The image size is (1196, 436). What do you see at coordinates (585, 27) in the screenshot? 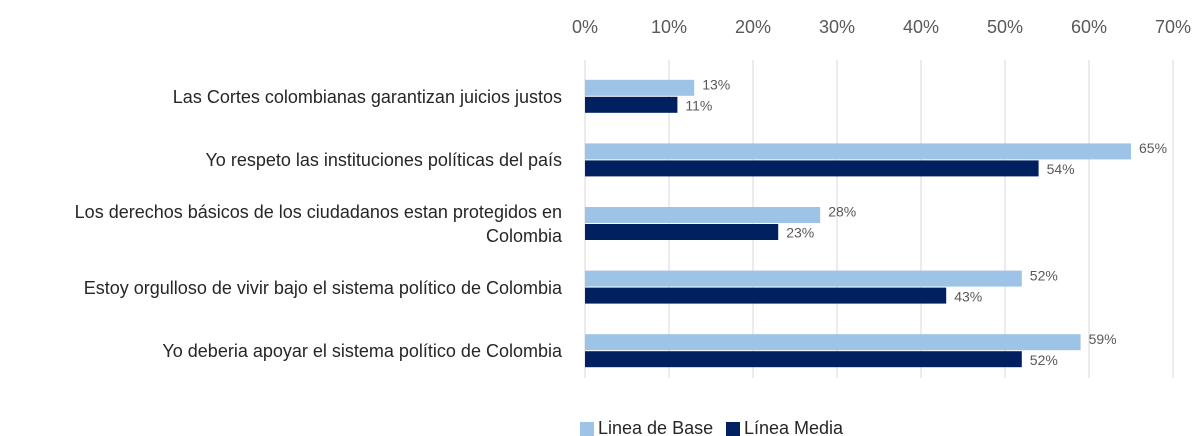
I see `x-tick-label: 0%` at bounding box center [585, 27].